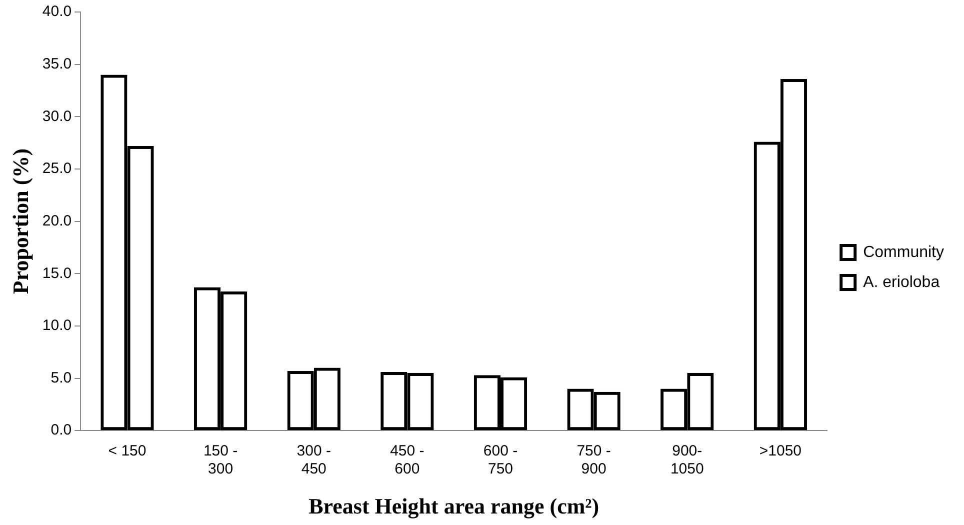  I want to click on x-tick-label: 450 - 600, so click(407, 460).